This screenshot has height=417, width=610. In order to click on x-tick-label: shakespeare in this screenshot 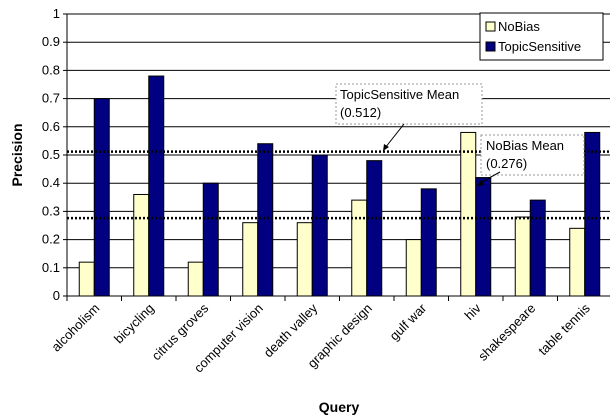, I will do `click(506, 332)`.